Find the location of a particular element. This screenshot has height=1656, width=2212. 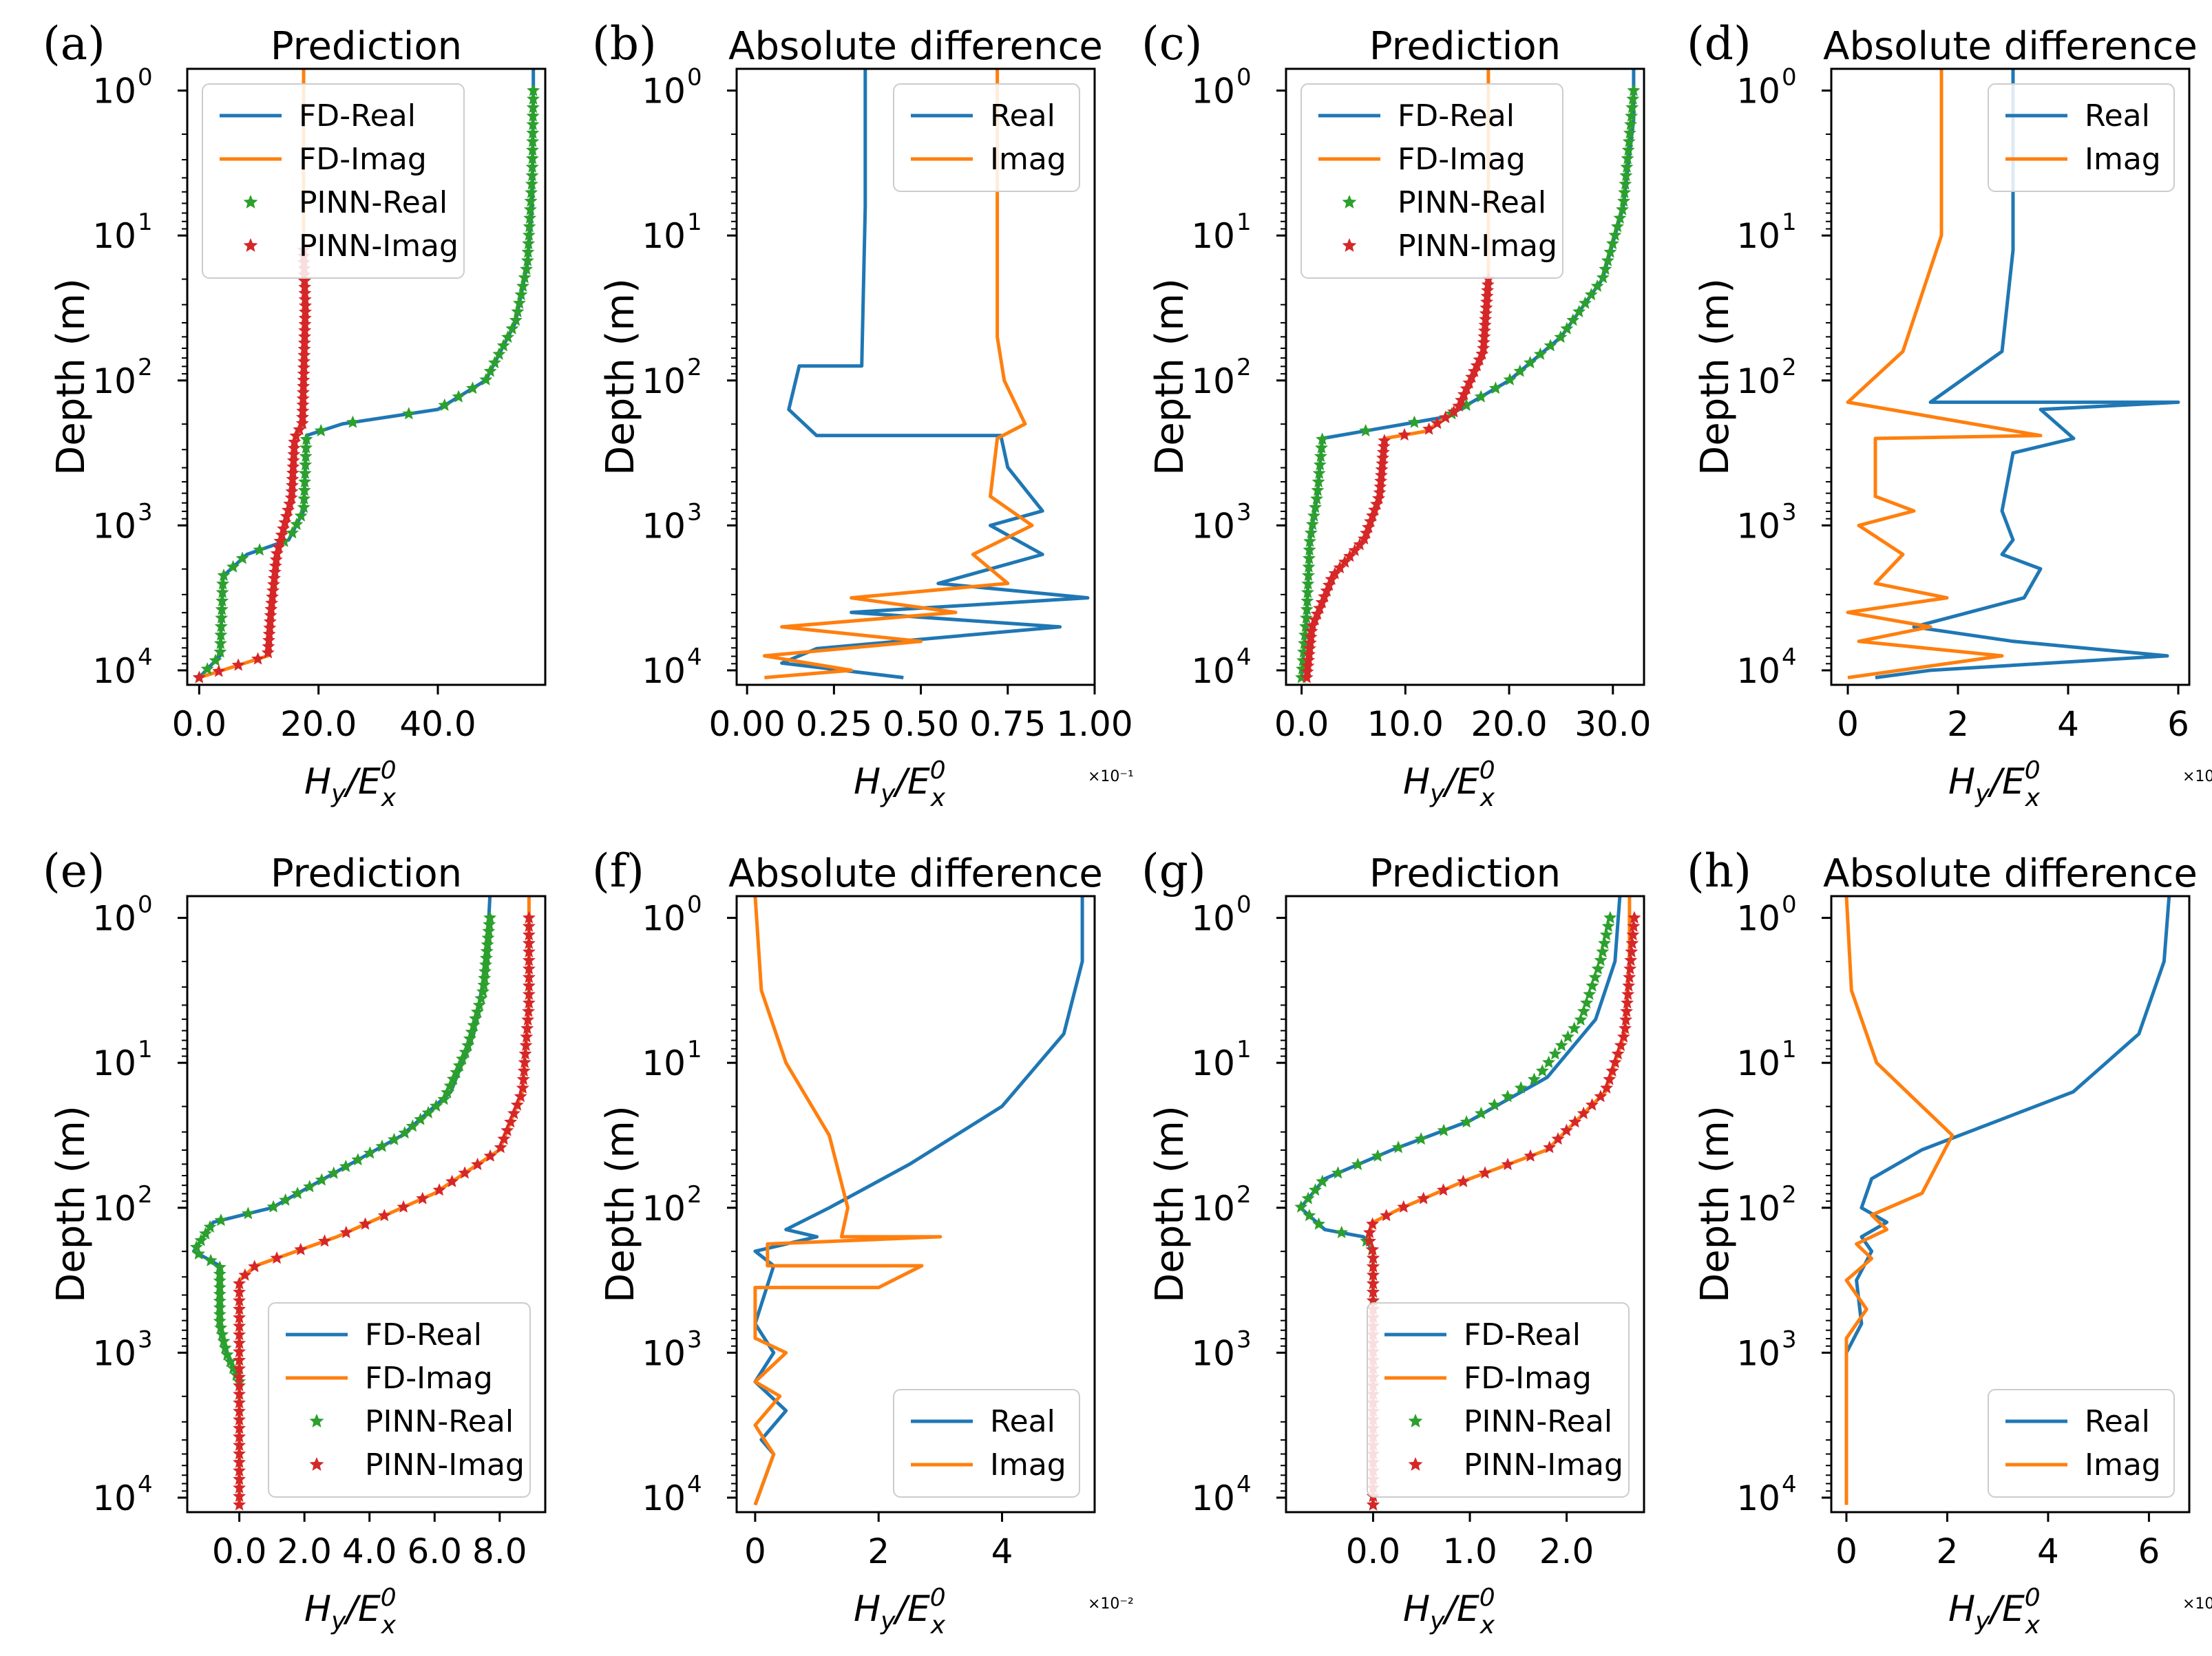

ytick-exponent: 2 is located at coordinates (1244, 1195).